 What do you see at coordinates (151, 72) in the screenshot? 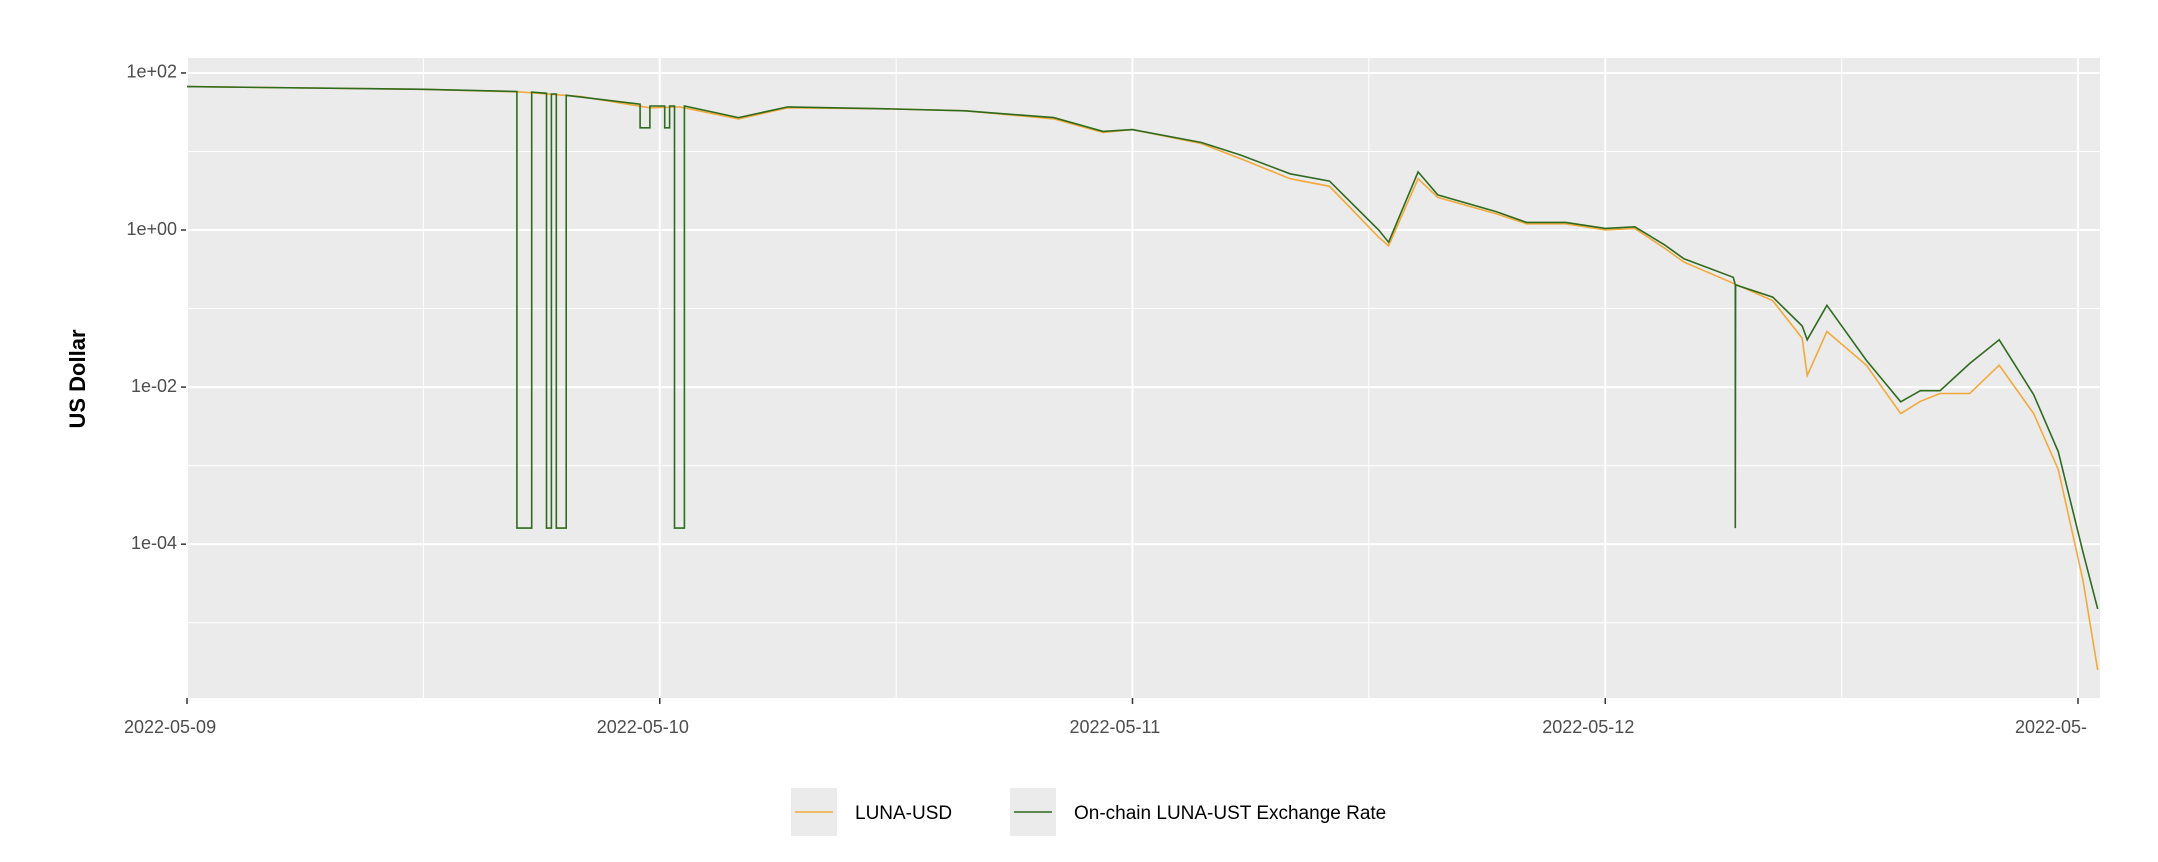
I see `y-tick-label: 1e+02` at bounding box center [151, 72].